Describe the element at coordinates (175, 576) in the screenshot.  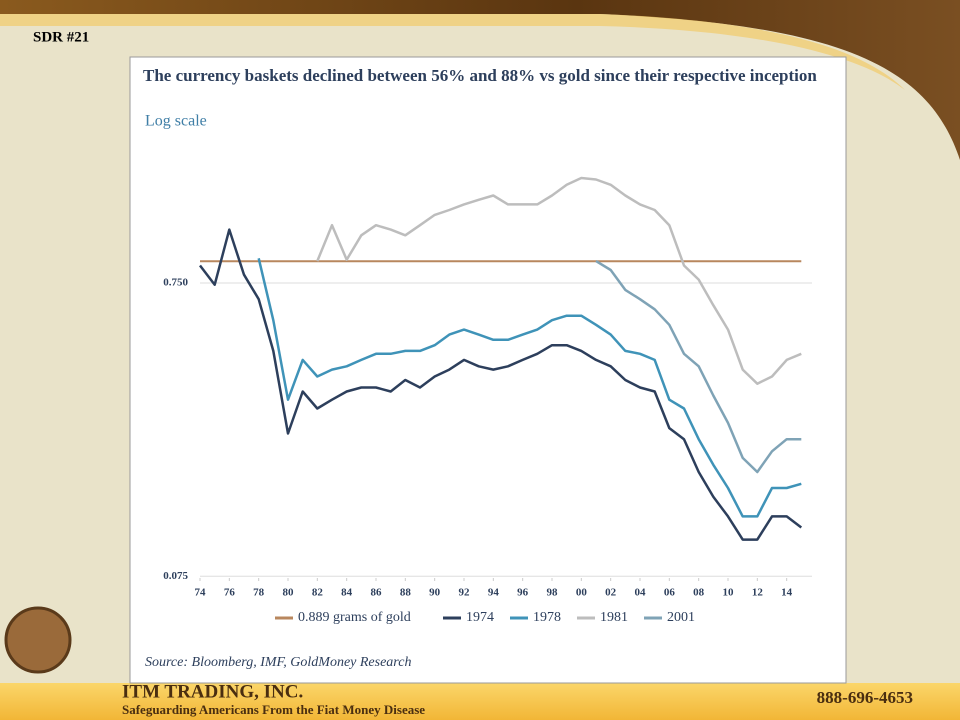
I see `y-tick-label: 0.075` at that location.